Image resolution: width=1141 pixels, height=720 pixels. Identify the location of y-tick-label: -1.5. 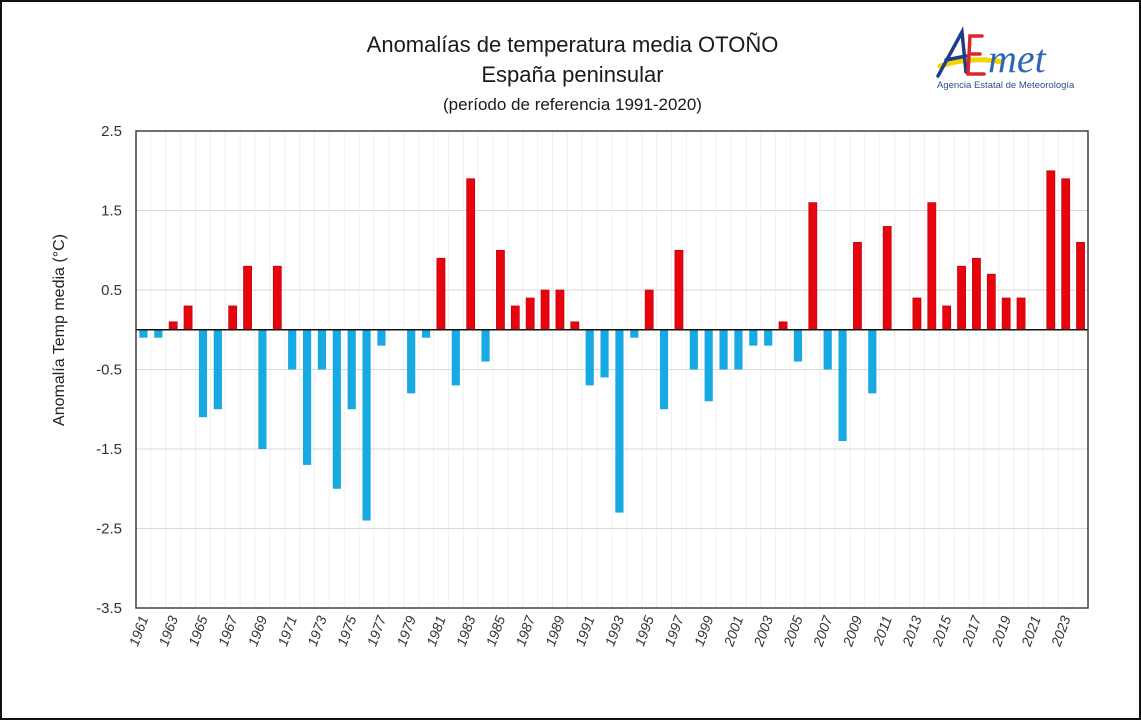
(109, 449).